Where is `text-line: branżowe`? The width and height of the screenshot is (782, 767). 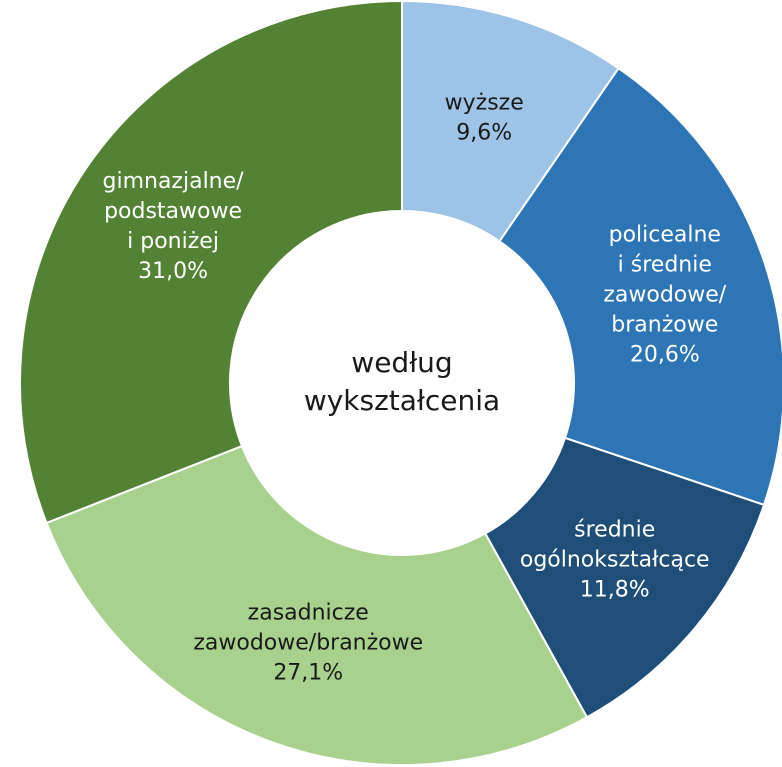
text-line: branżowe is located at coordinates (664, 324).